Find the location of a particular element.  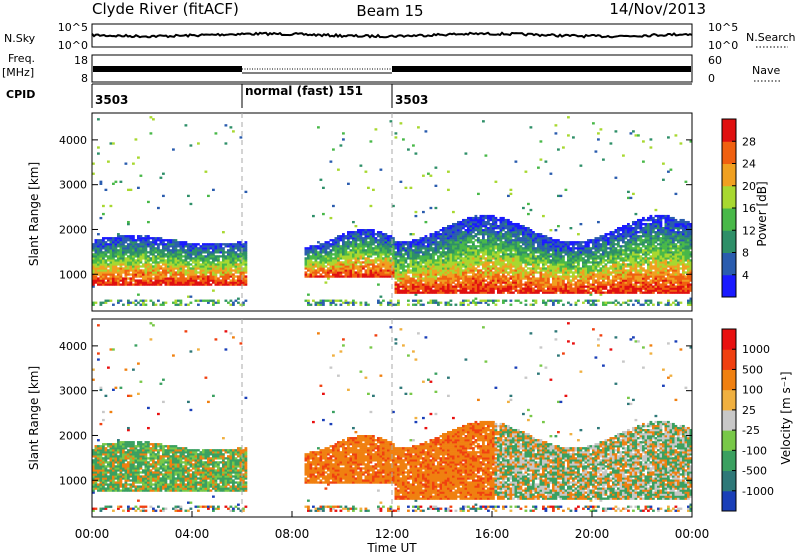

nsearch-label: N.Search is located at coordinates (771, 37).